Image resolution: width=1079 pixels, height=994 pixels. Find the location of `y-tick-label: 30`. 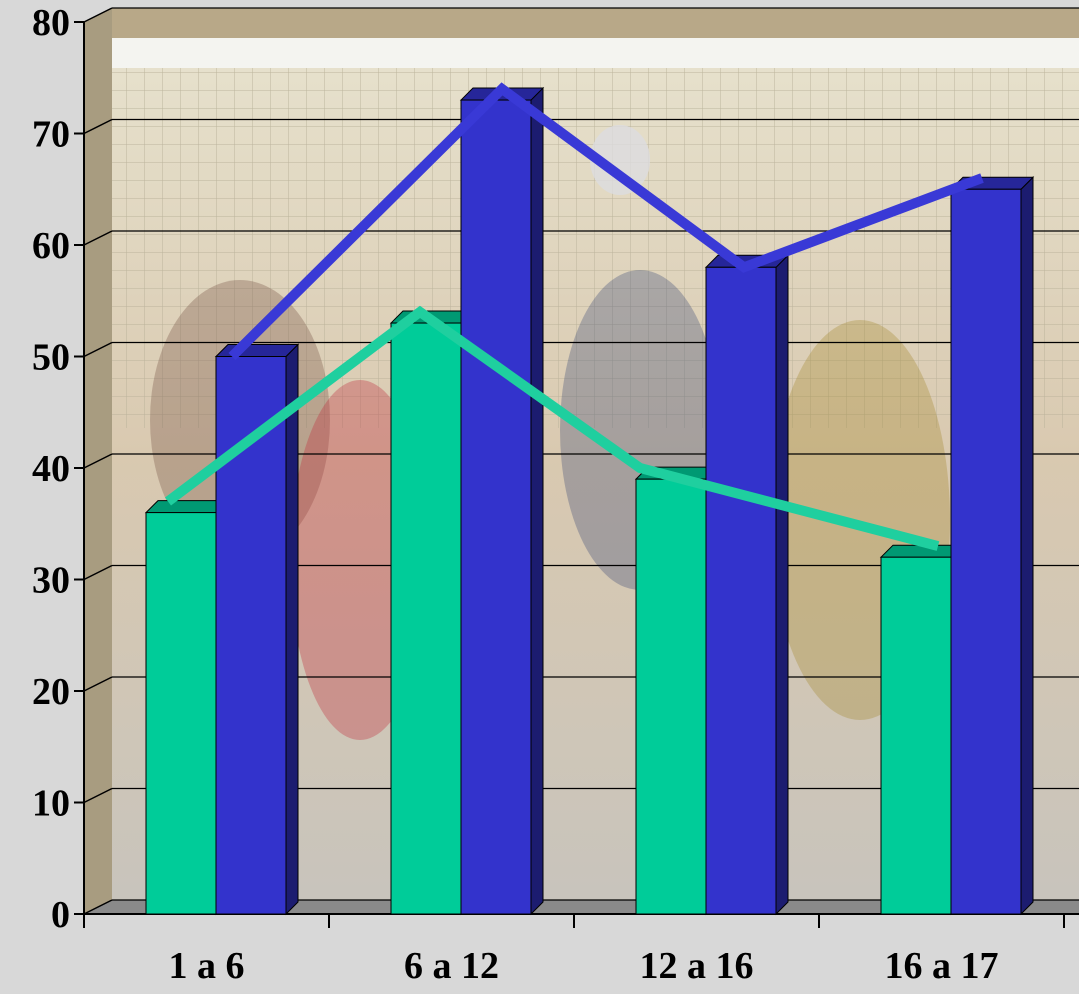

y-tick-label: 30 is located at coordinates (51, 581).